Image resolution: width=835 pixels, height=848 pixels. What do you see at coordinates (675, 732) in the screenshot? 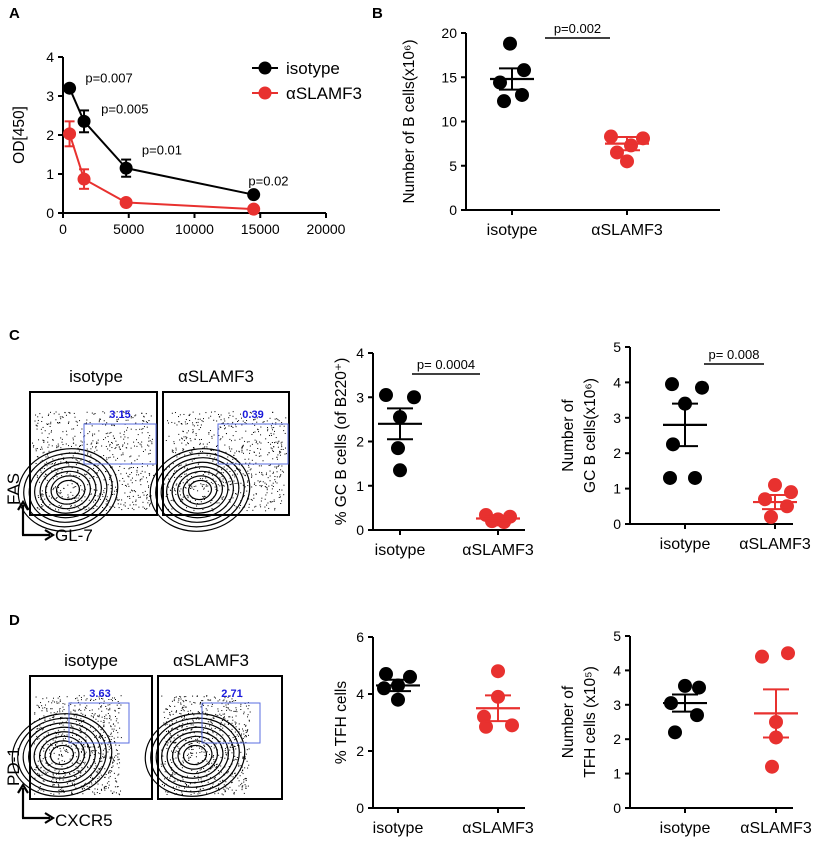
I see `d3-data-point` at bounding box center [675, 732].